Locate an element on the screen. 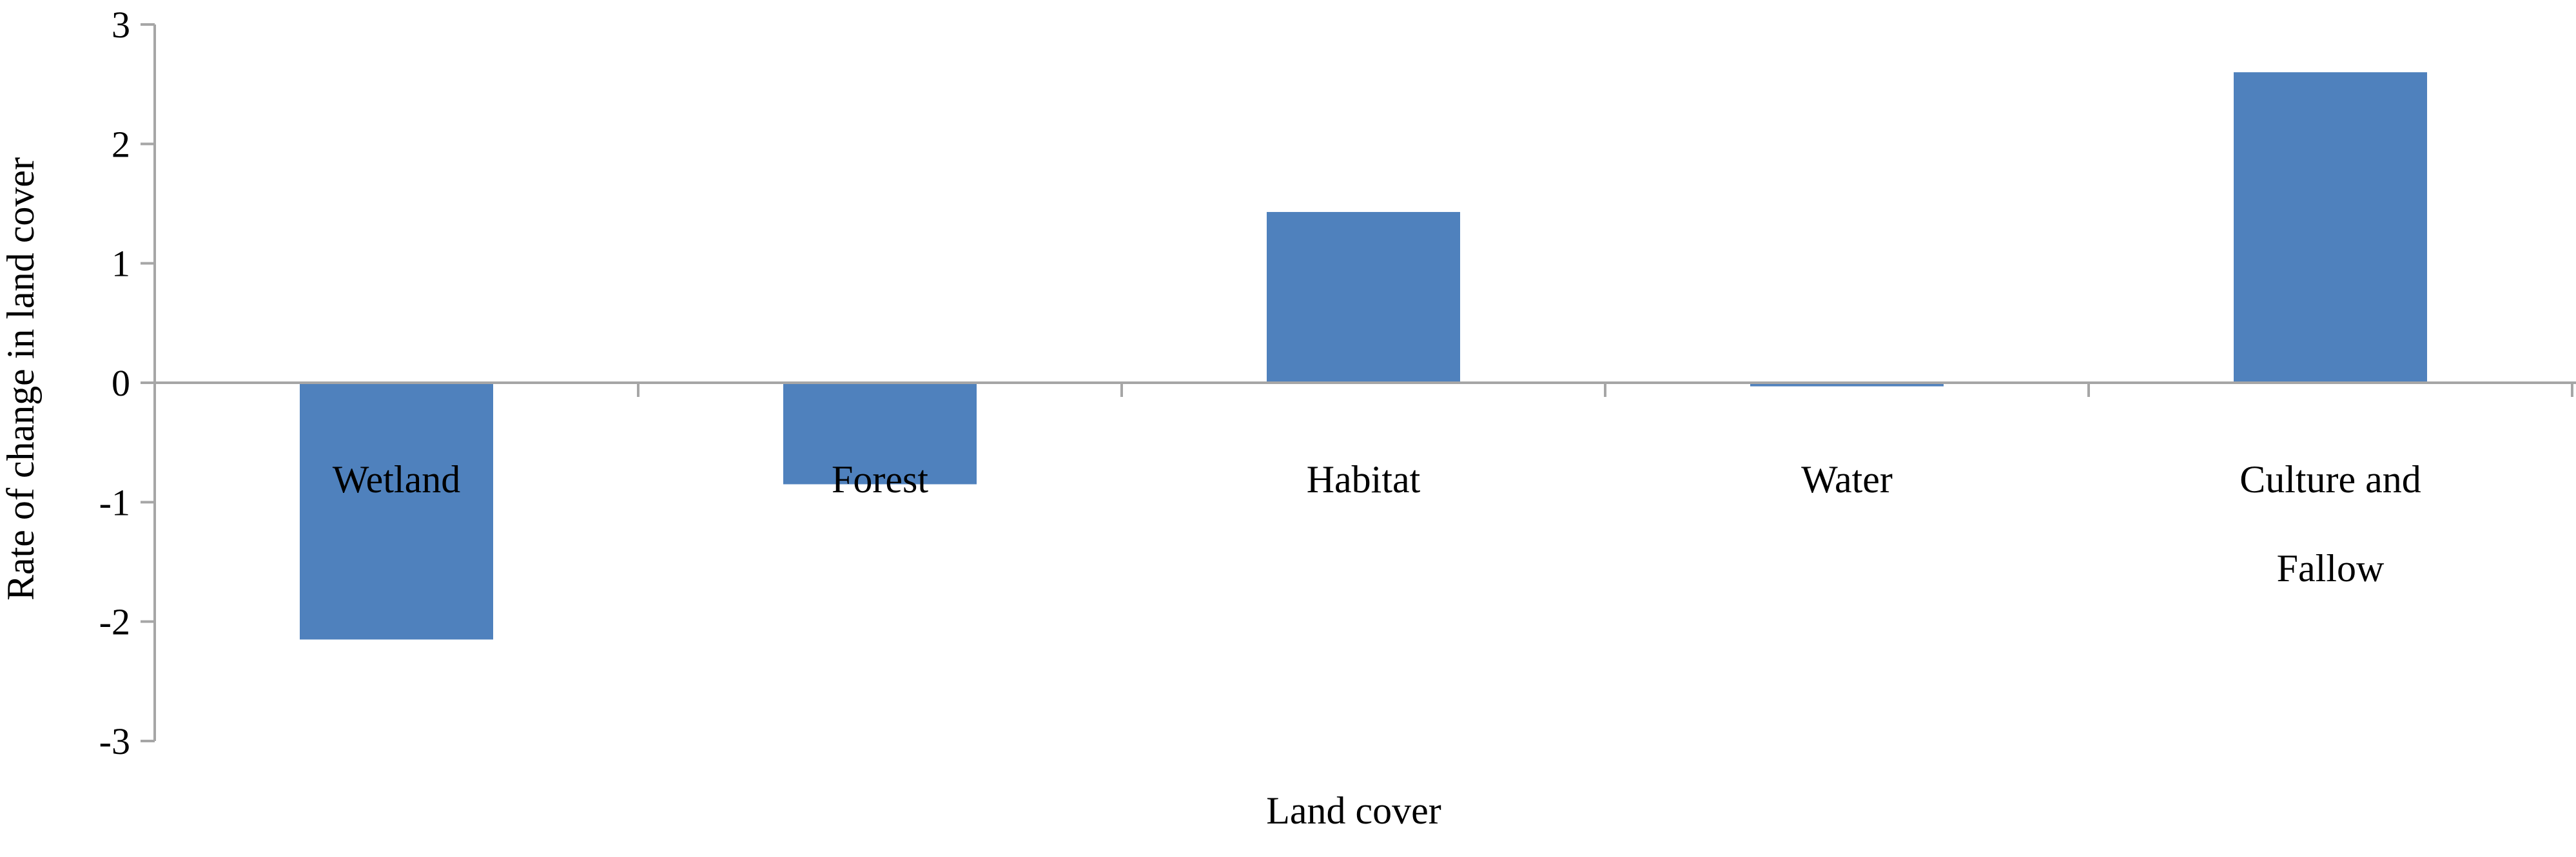  category-label: Wetland is located at coordinates (396, 479).